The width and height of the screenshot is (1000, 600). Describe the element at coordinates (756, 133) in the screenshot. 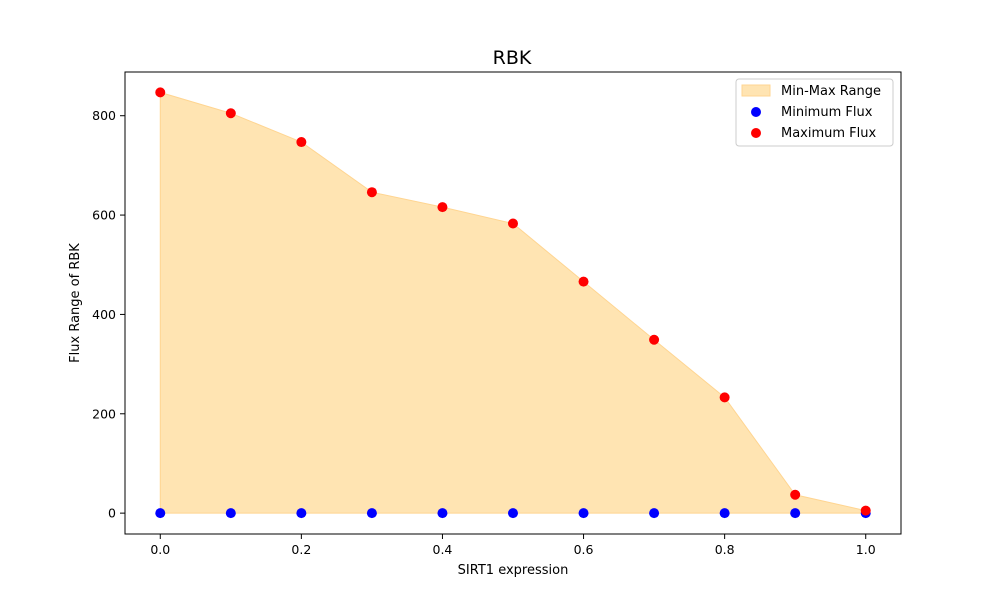

I see `legend-marker-maximum-flux` at that location.